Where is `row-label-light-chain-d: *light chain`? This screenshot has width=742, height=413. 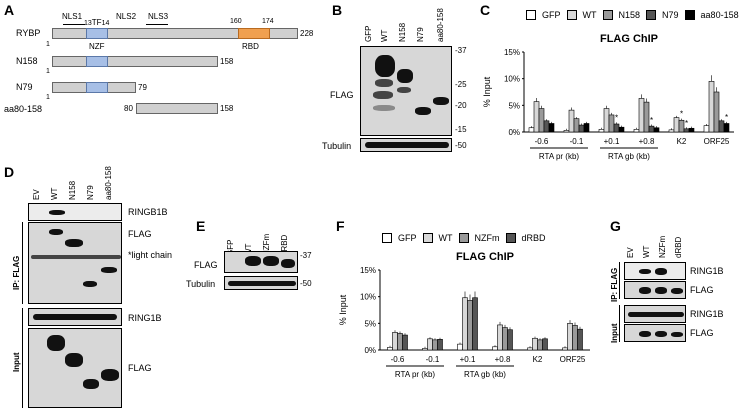 row-label-light-chain-d: *light chain is located at coordinates (150, 255).